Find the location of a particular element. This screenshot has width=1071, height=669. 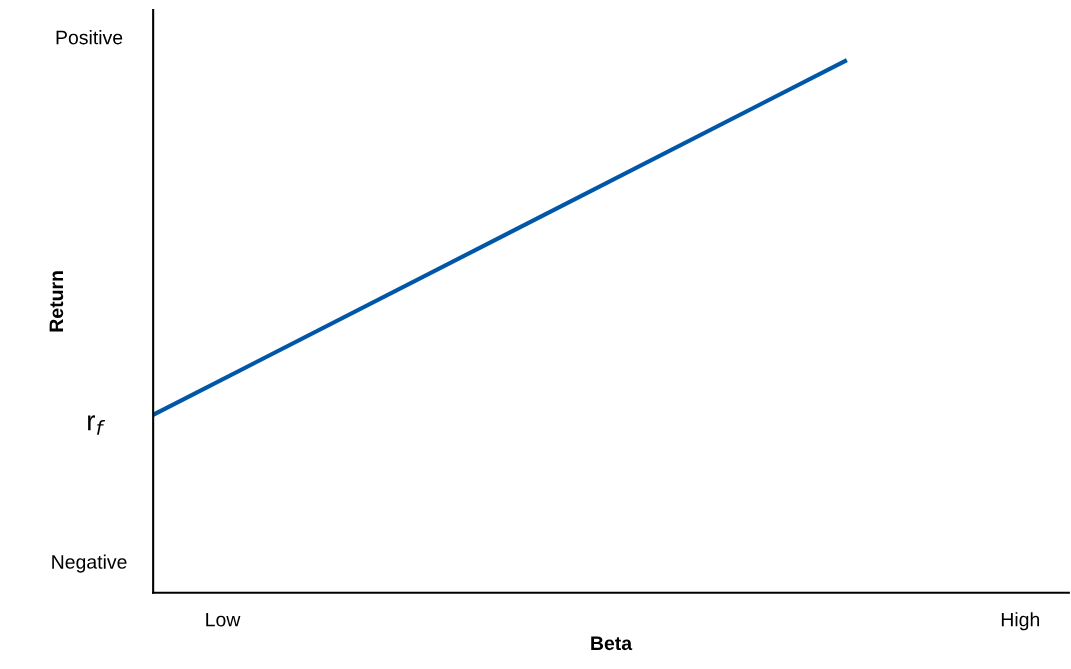

text: Negative is located at coordinates (89, 563).